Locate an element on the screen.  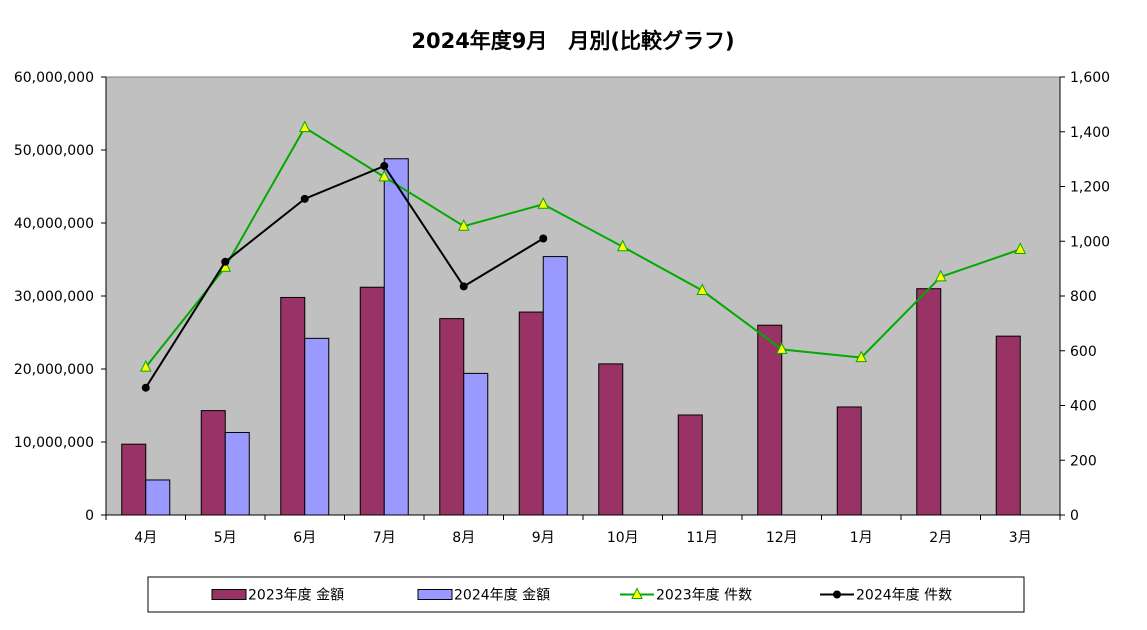
x-tick-label: 5月 is located at coordinates (225, 538).